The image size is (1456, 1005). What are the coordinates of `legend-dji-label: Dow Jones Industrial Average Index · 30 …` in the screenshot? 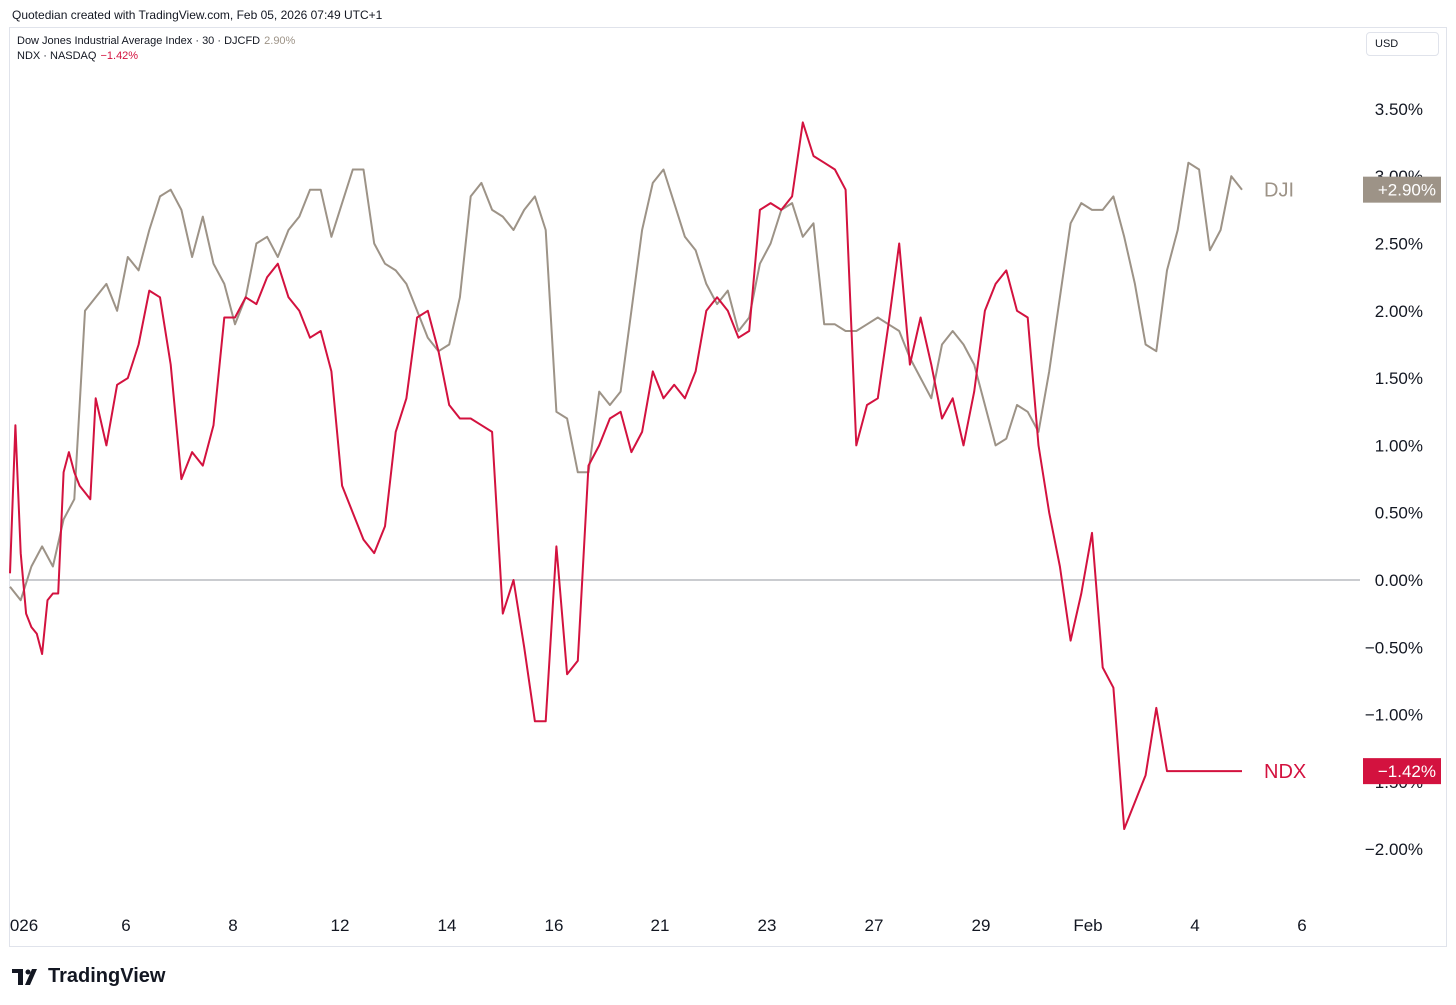 It's located at (139, 41).